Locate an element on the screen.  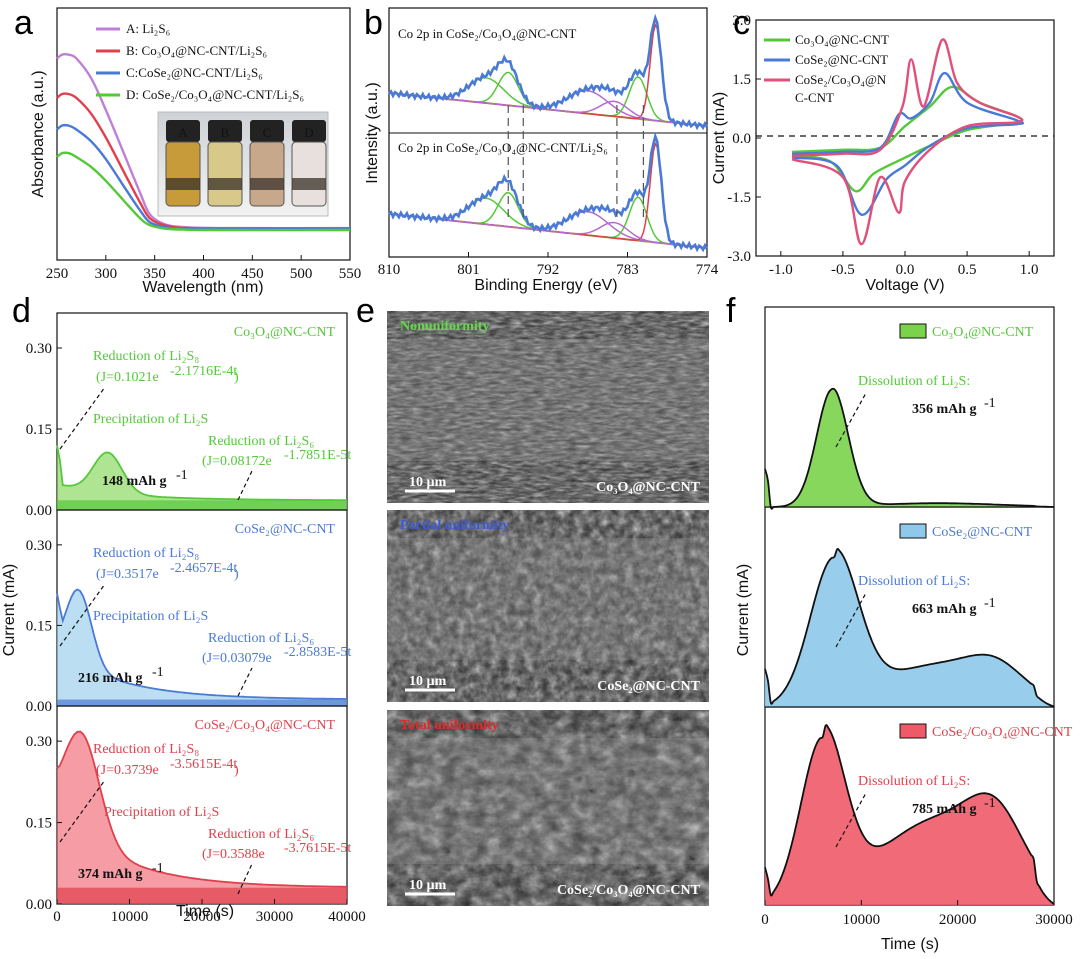
panel-d-ytick-label-1-2: 0.30 is located at coordinates (39, 546).